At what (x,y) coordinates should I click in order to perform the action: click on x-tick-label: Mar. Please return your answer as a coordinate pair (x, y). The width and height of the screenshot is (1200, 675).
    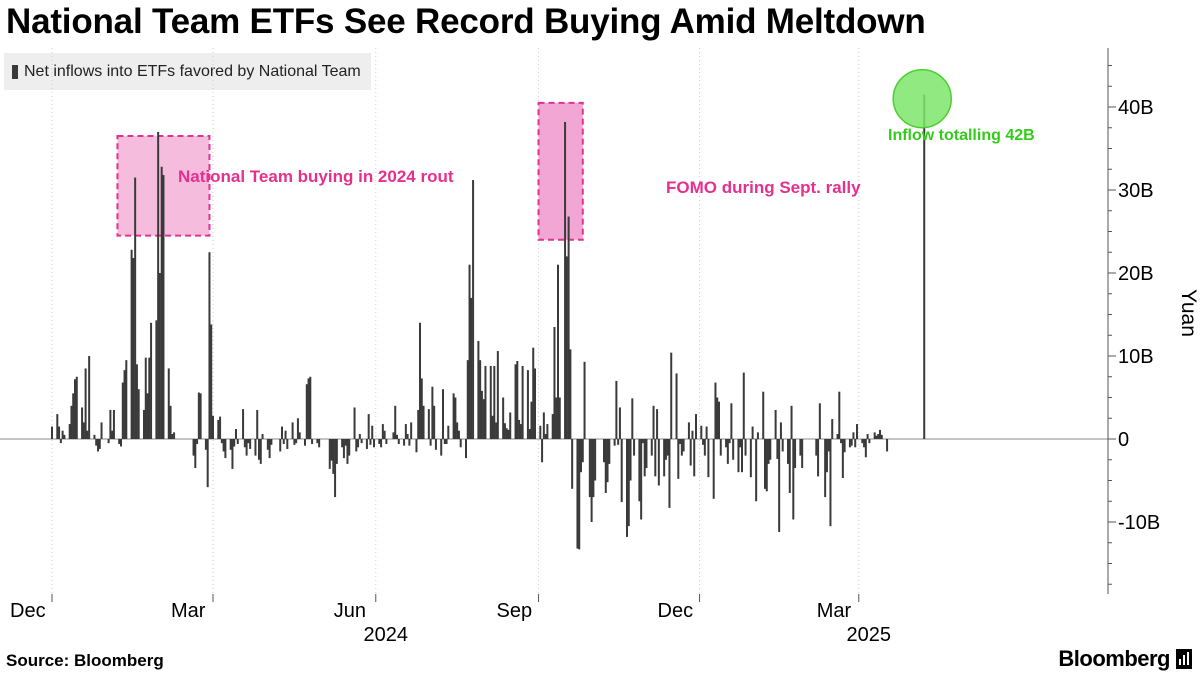
    Looking at the image, I should click on (188, 611).